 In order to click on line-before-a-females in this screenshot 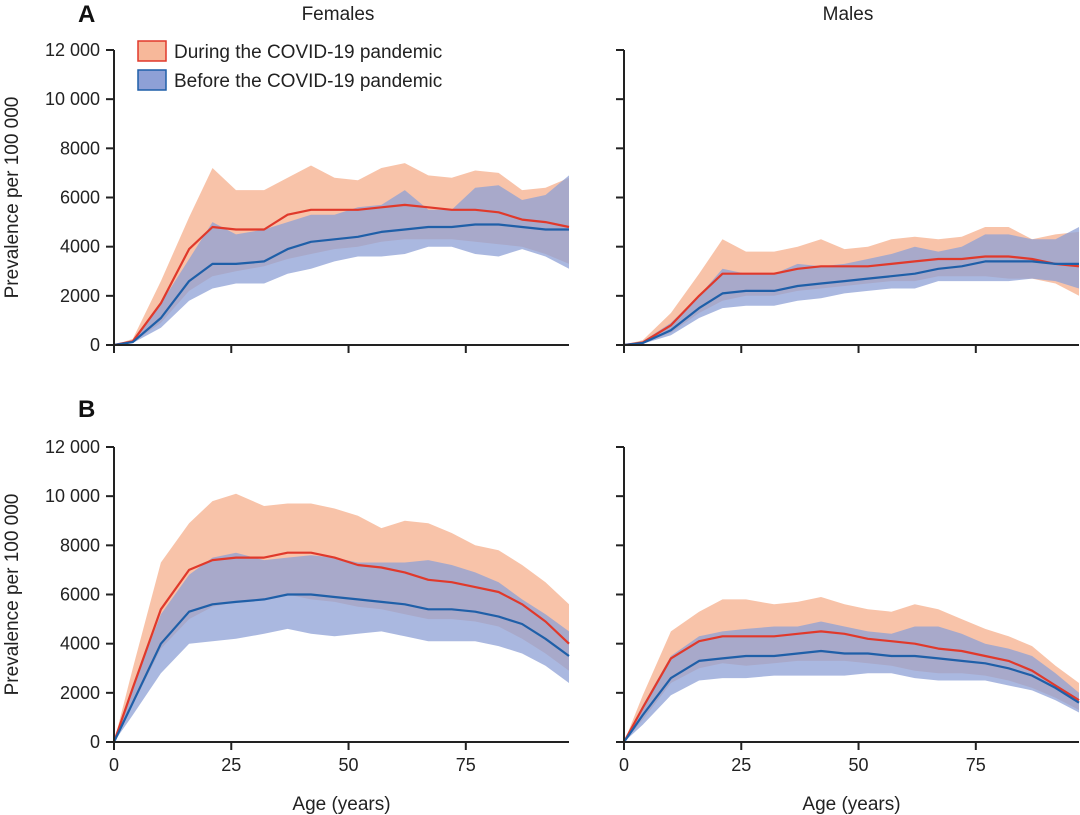, I will do `click(341, 285)`.